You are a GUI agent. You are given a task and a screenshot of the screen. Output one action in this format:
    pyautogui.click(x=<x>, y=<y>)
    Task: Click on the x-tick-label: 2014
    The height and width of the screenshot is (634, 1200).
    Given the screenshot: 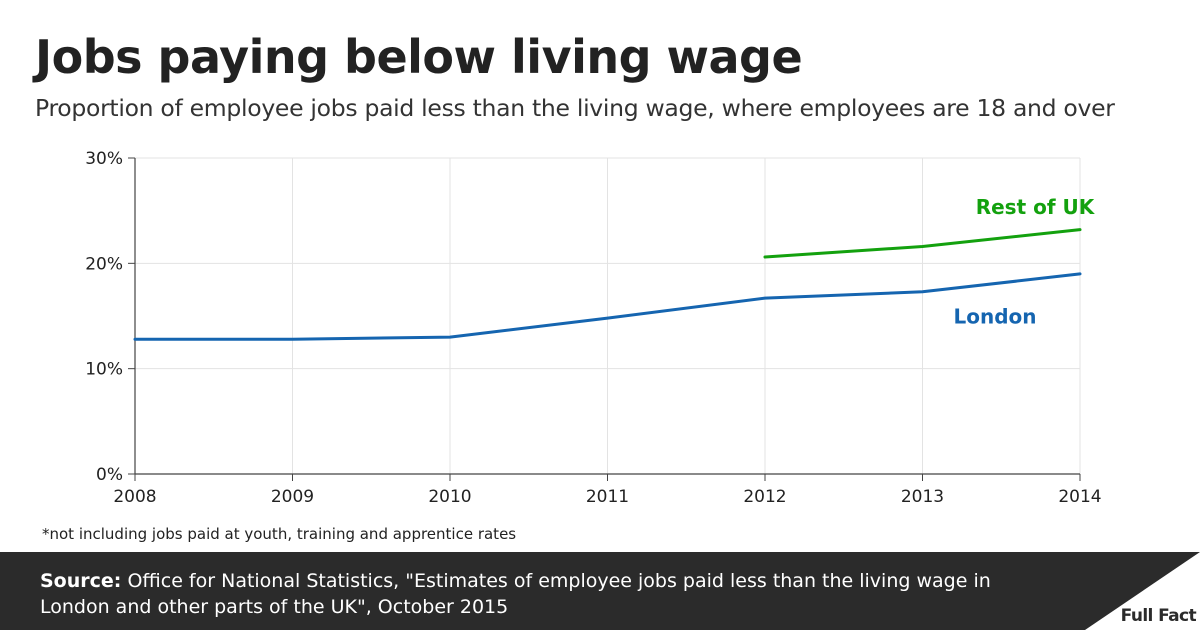 What is the action you would take?
    pyautogui.click(x=1079, y=497)
    